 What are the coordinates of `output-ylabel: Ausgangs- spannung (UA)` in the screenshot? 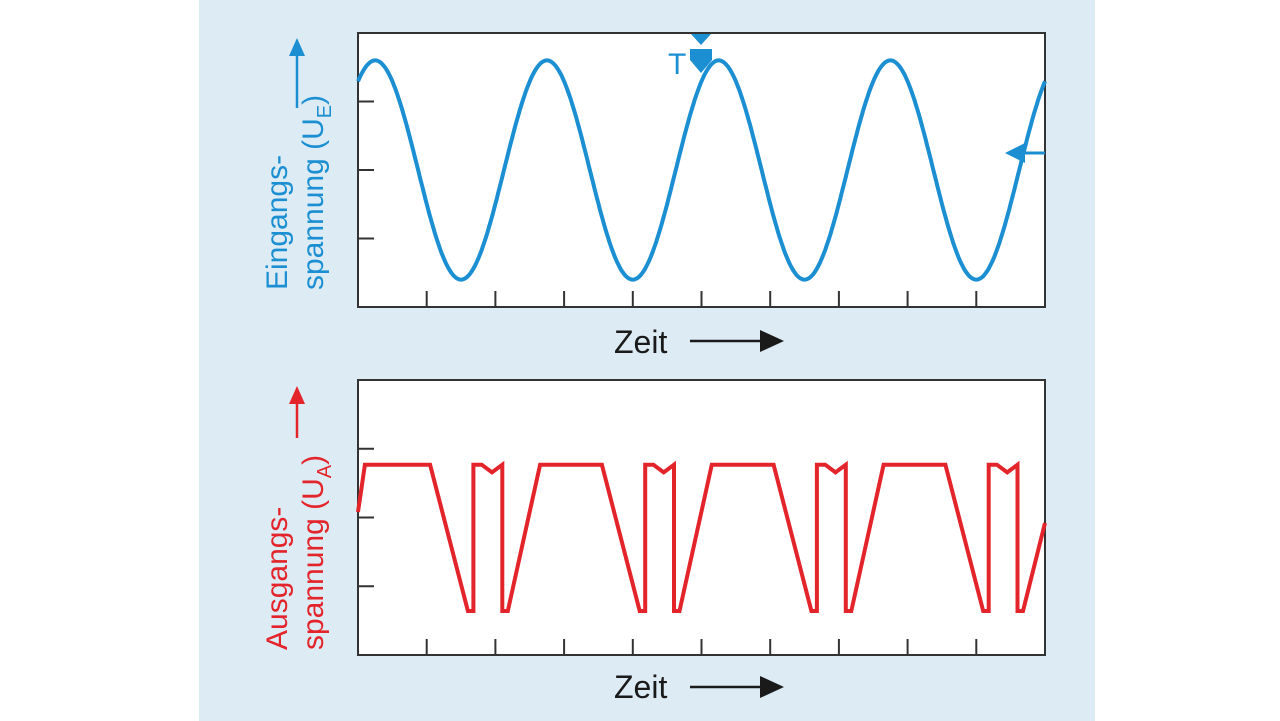 It's located at (298, 552).